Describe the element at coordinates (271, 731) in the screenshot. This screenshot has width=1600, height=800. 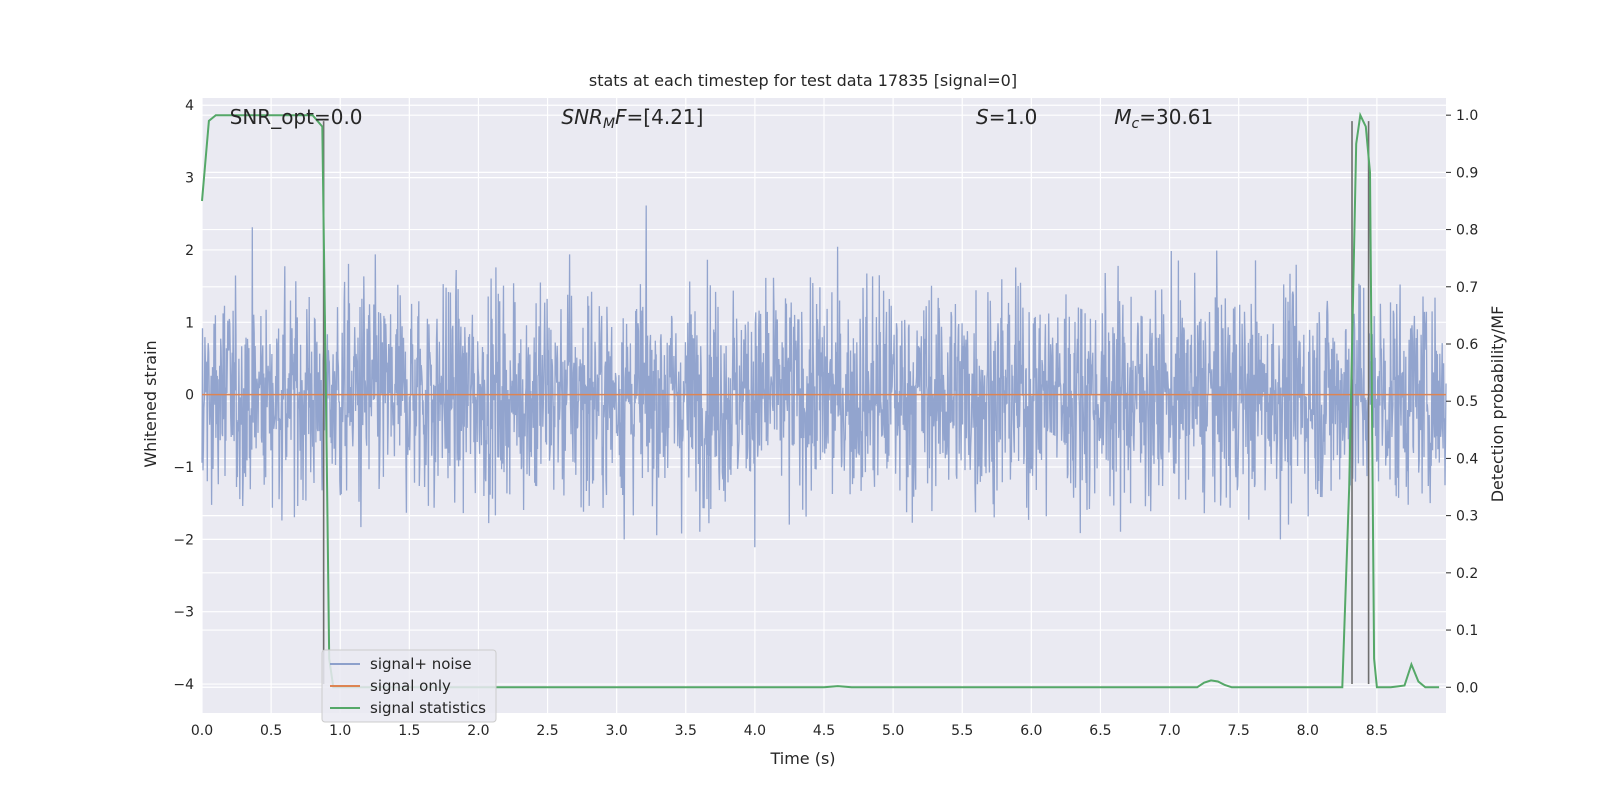
I see `x-tick-label: 0.5` at that location.